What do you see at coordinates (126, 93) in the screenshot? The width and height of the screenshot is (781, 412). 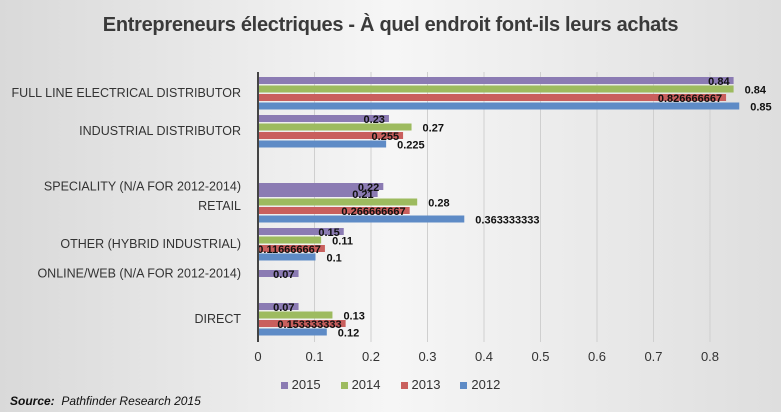 I see `category-label: FULL LINE ELECTRICAL DISTRIBUTOR` at bounding box center [126, 93].